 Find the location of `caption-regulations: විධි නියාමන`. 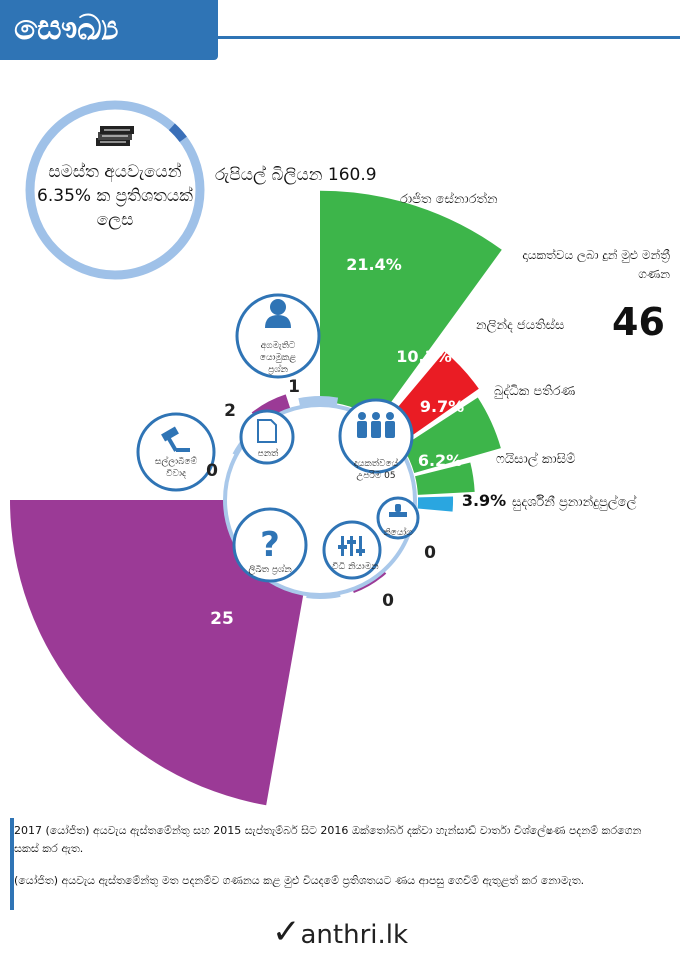

caption-regulations: විධි නියාමන is located at coordinates (355, 567).